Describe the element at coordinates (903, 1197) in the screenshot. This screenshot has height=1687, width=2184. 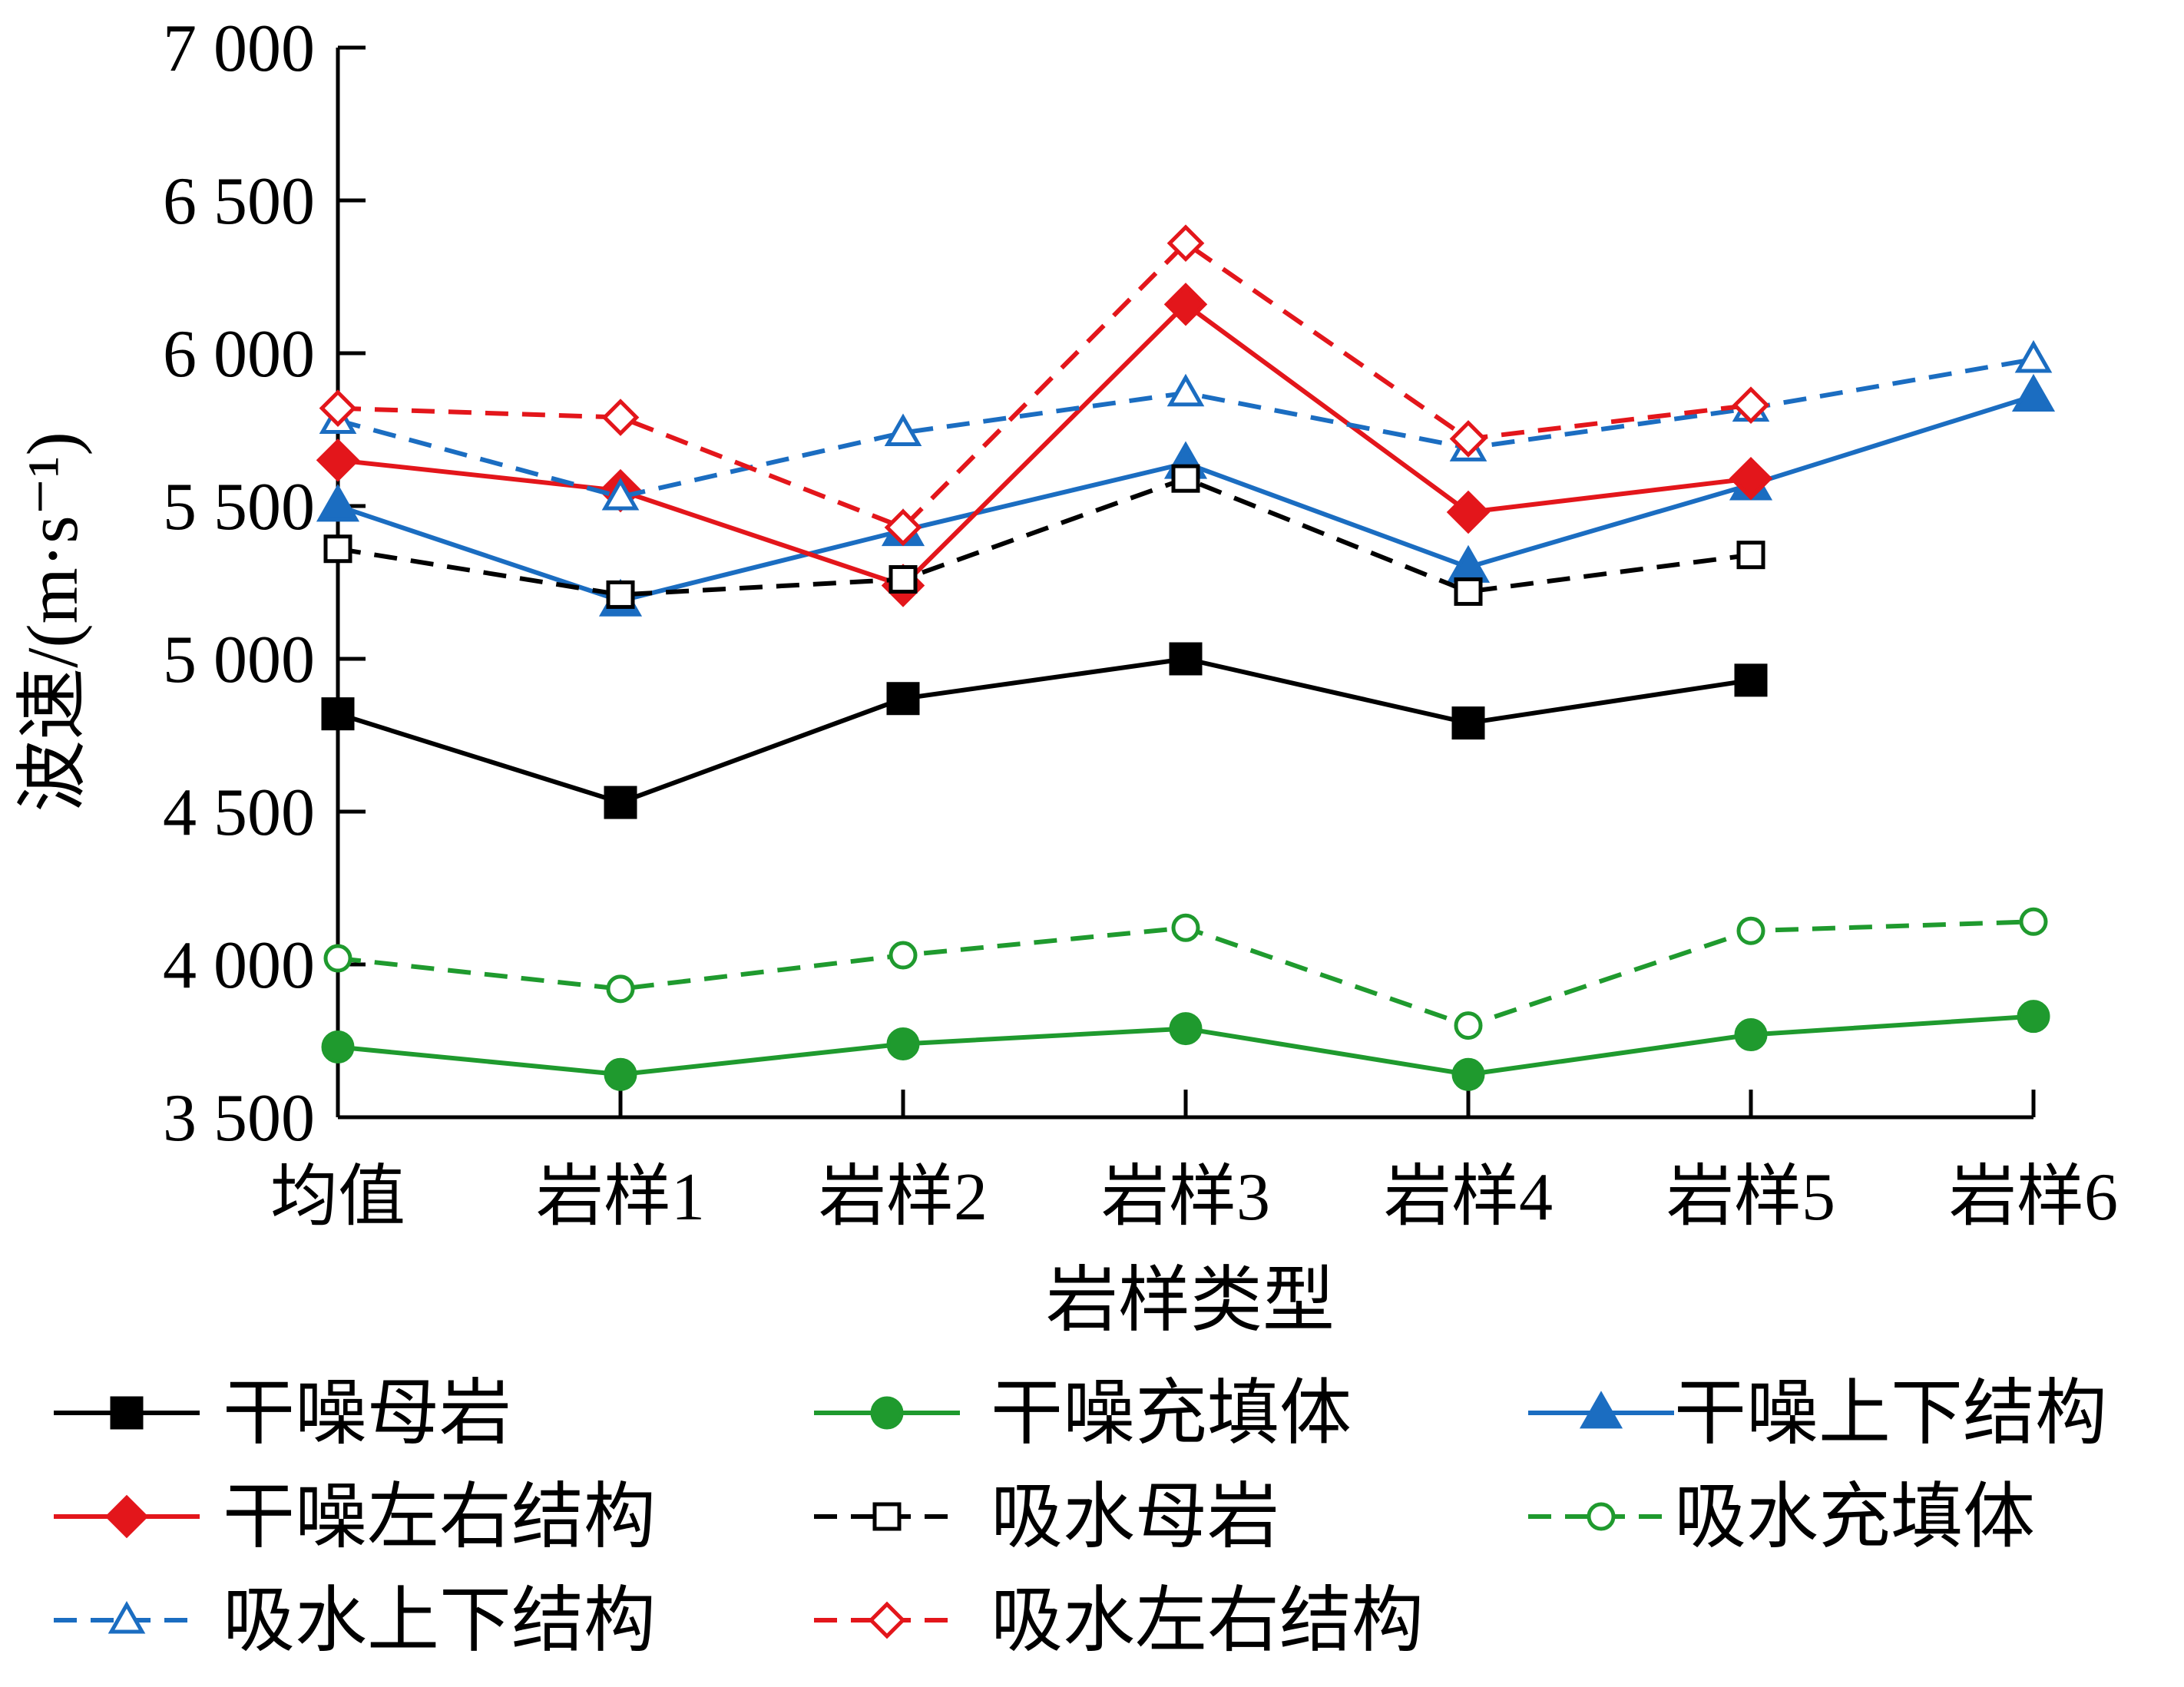
I see `x-tick-label: 岩样2` at that location.